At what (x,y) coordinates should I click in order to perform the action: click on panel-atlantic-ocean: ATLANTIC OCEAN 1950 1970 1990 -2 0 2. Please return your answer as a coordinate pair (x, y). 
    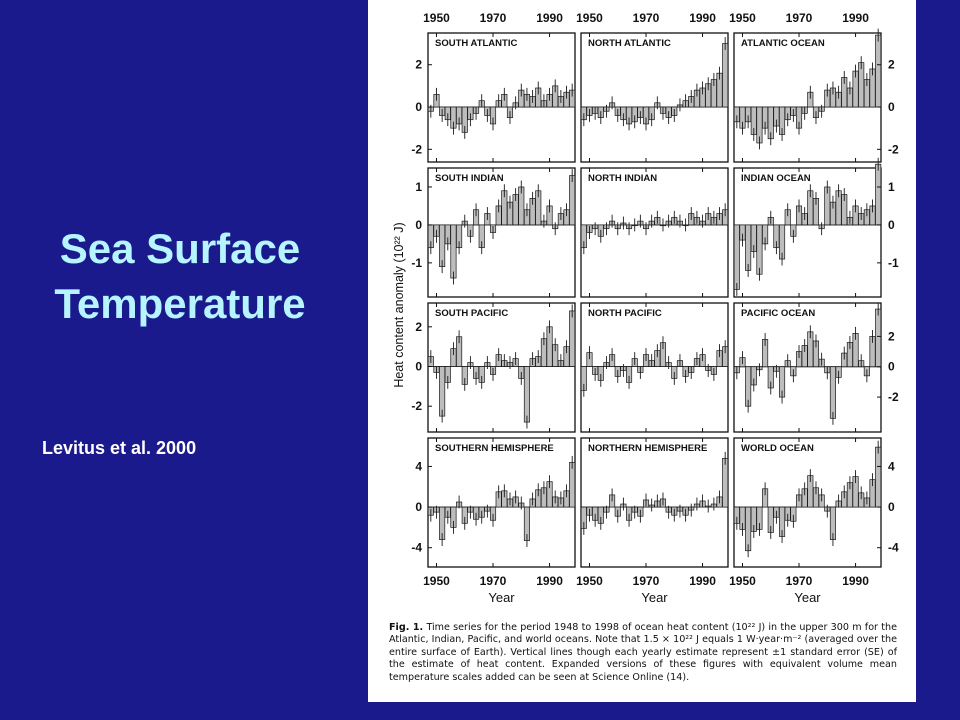
    Looking at the image, I should click on (814, 87).